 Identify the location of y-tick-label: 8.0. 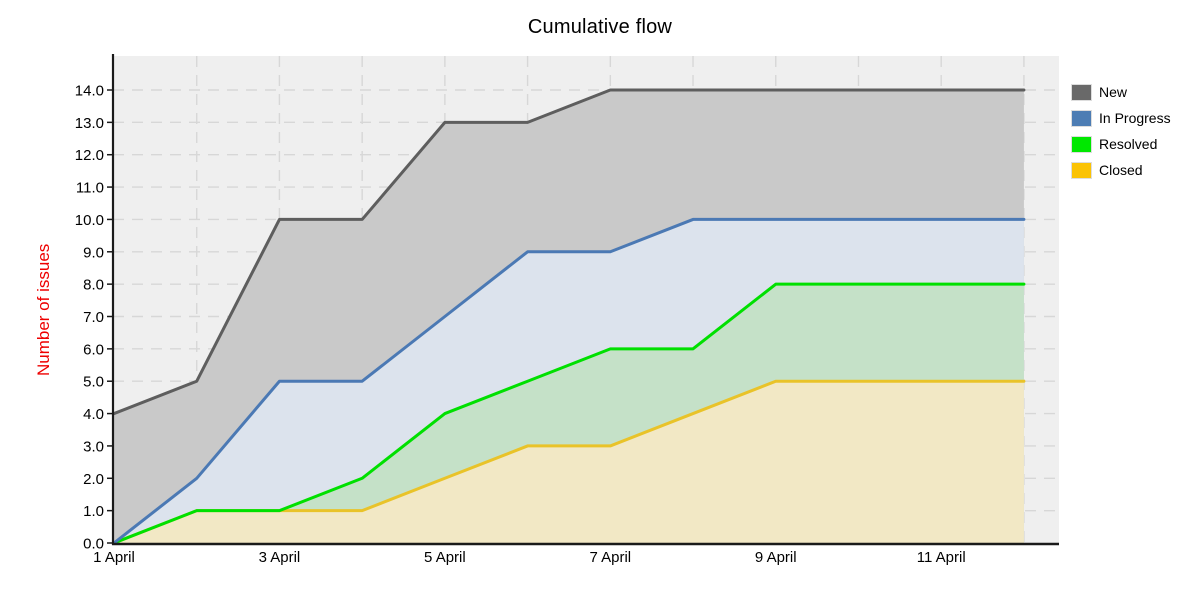
(93, 285).